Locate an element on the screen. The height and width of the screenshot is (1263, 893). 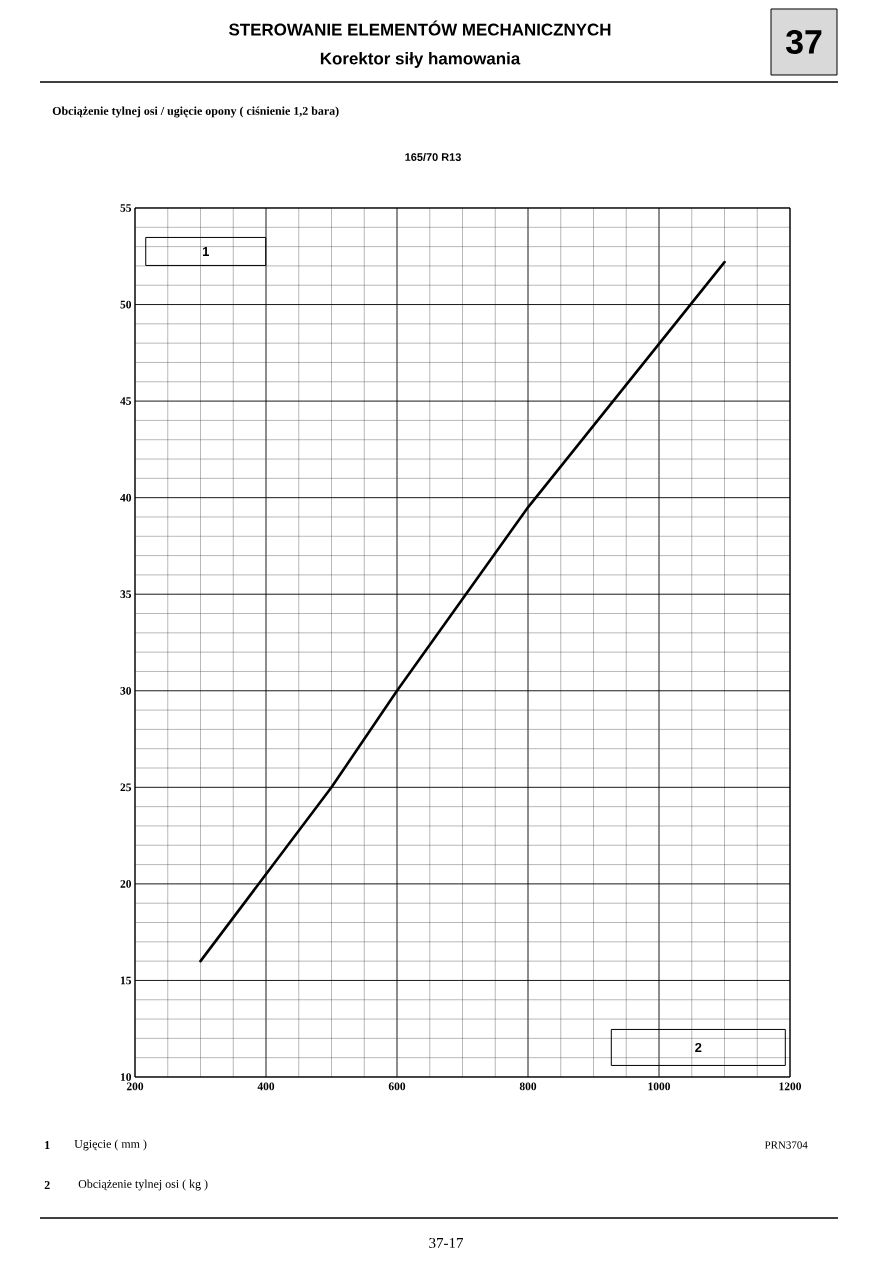
text: Obciążenie tylnej osi ( kg ) is located at coordinates (143, 1185).